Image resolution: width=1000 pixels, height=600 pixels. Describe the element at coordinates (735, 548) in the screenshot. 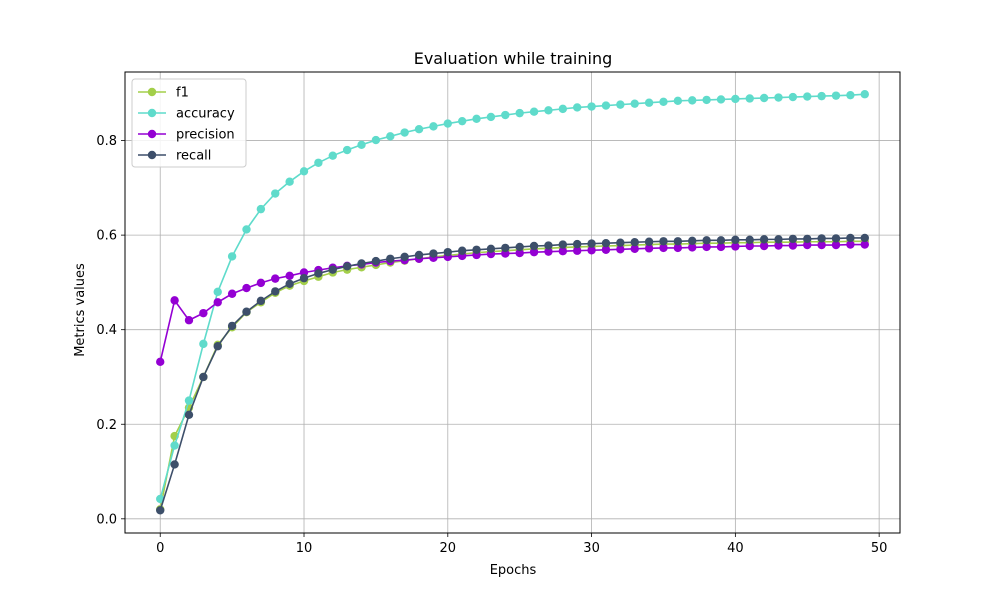

I see `x-tick-label: 40` at that location.